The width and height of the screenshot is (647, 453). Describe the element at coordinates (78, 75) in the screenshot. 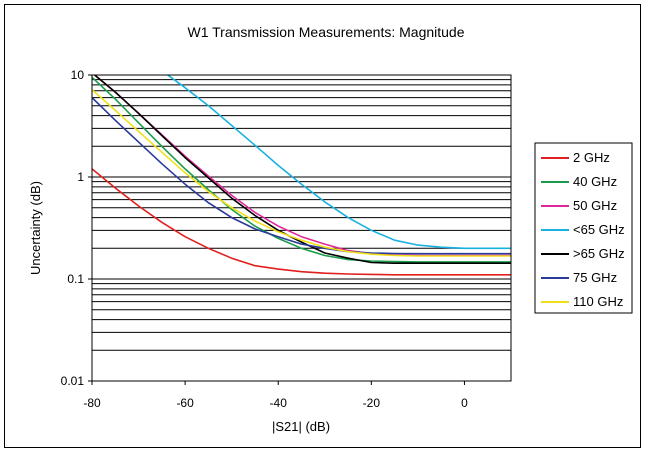

I see `y-tick-label: 10` at that location.